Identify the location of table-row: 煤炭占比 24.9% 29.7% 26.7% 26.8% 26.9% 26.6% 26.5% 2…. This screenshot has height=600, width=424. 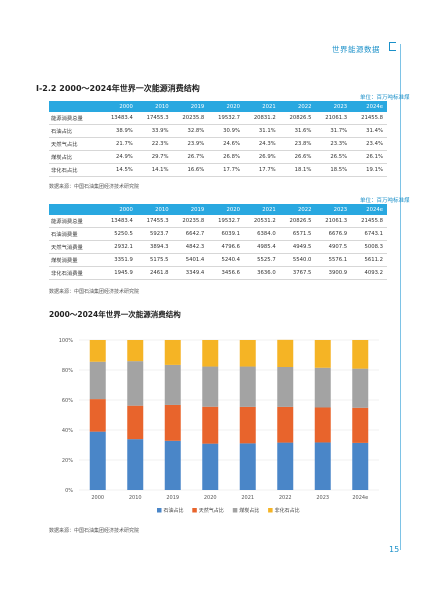
(218, 157).